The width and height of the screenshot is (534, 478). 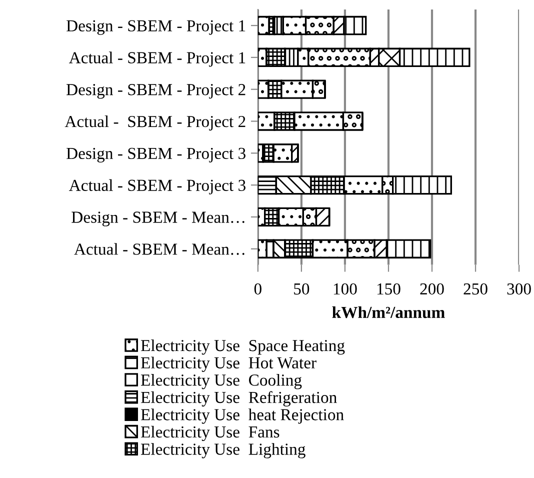 I want to click on x-tick-label: 150, so click(x=388, y=289).